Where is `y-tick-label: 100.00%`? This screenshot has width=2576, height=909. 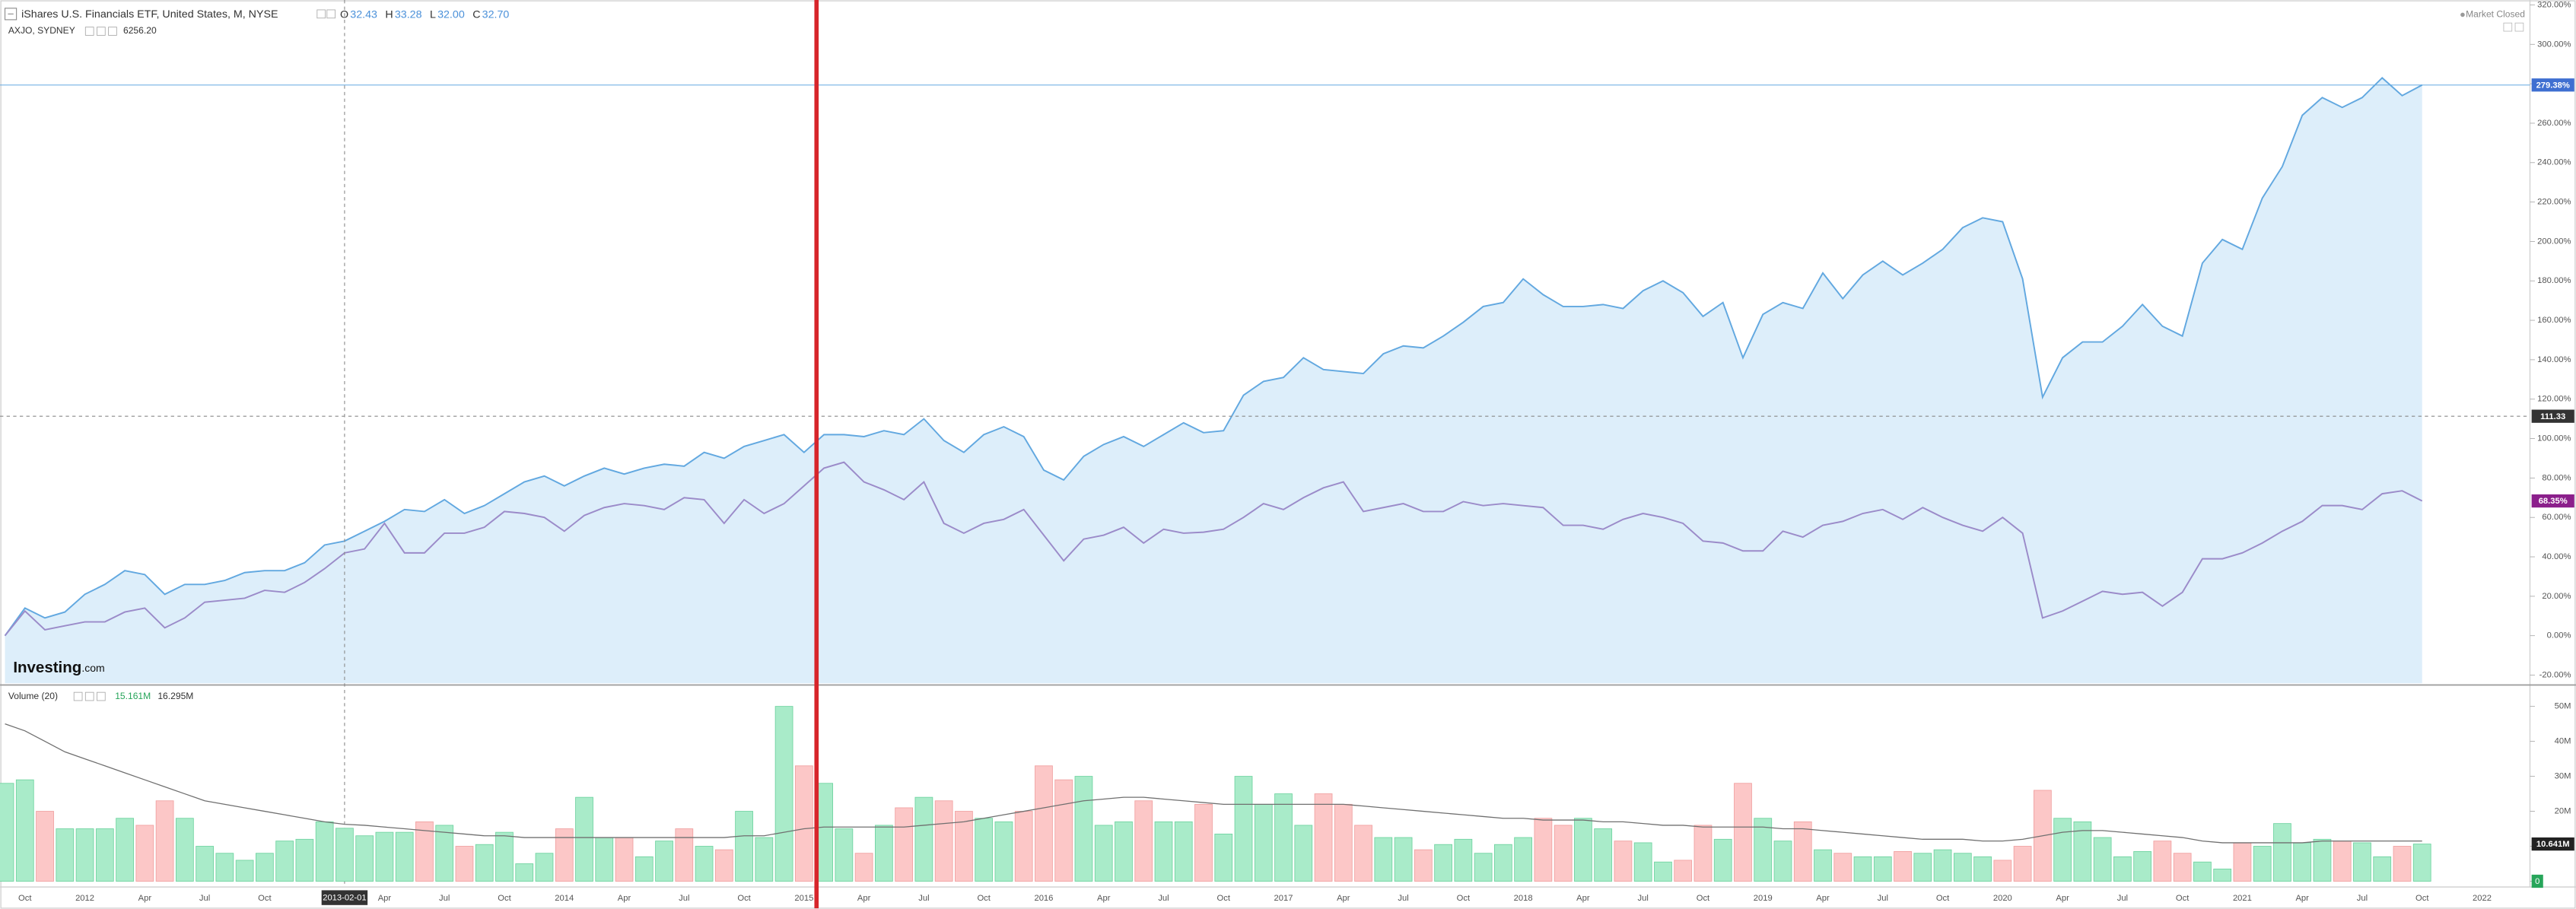
y-tick-label: 100.00% is located at coordinates (2554, 438).